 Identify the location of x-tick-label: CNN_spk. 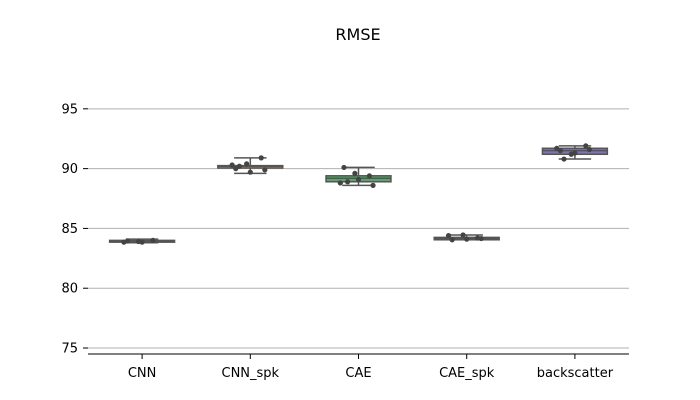
(251, 373).